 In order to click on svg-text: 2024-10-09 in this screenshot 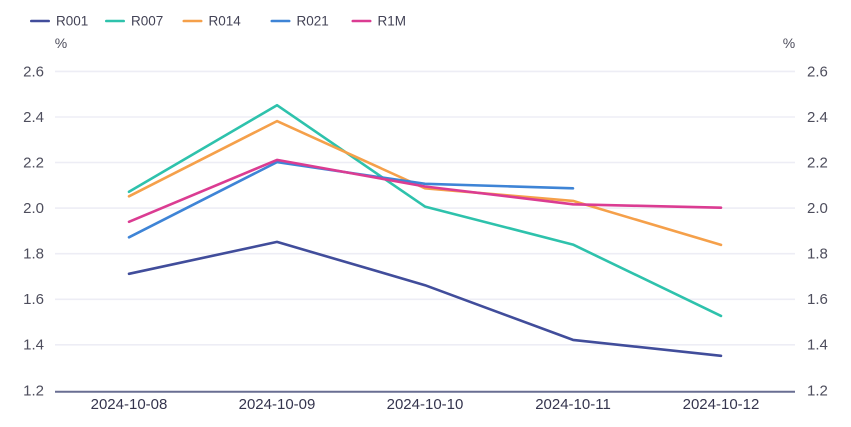, I will do `click(277, 404)`.